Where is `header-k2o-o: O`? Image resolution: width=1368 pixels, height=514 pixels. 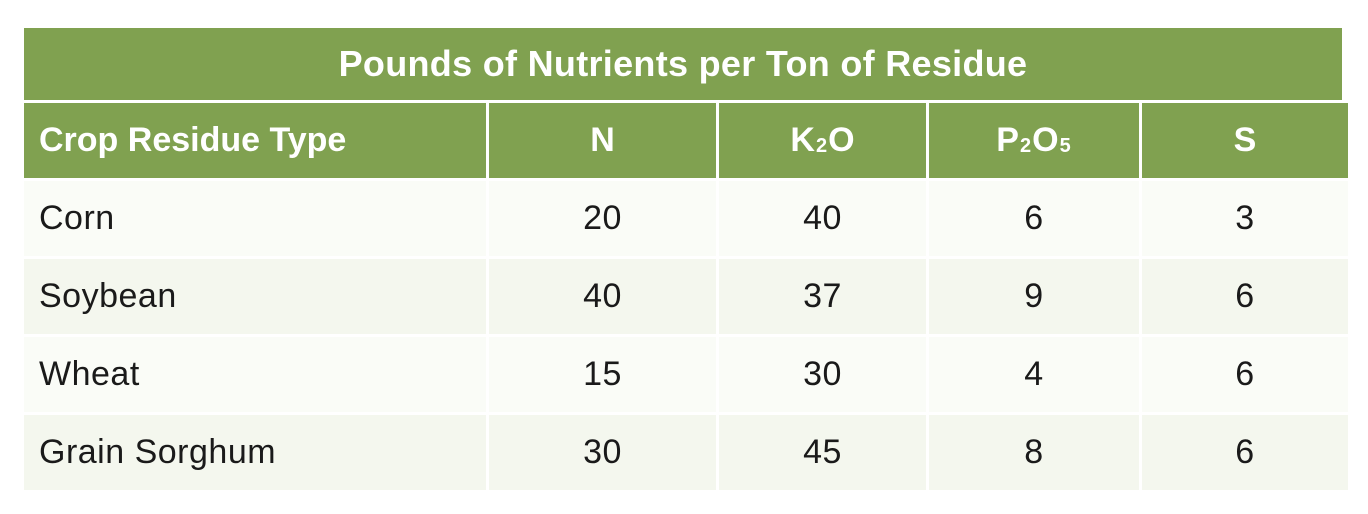 header-k2o-o: O is located at coordinates (841, 140).